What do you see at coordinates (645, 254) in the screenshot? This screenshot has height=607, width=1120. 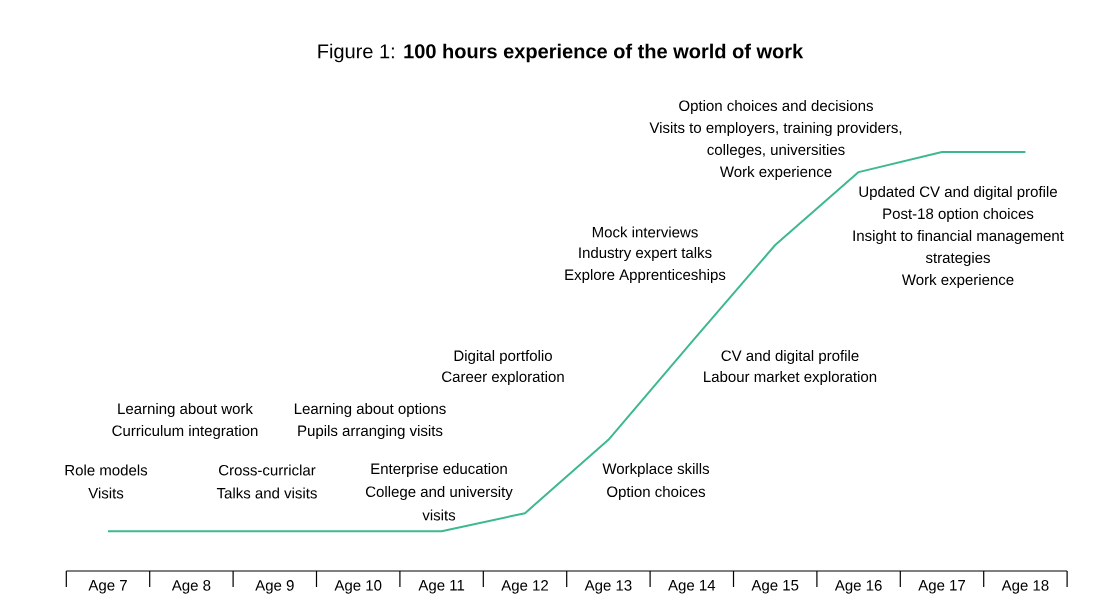 I see `annotation: Industry expert talks` at bounding box center [645, 254].